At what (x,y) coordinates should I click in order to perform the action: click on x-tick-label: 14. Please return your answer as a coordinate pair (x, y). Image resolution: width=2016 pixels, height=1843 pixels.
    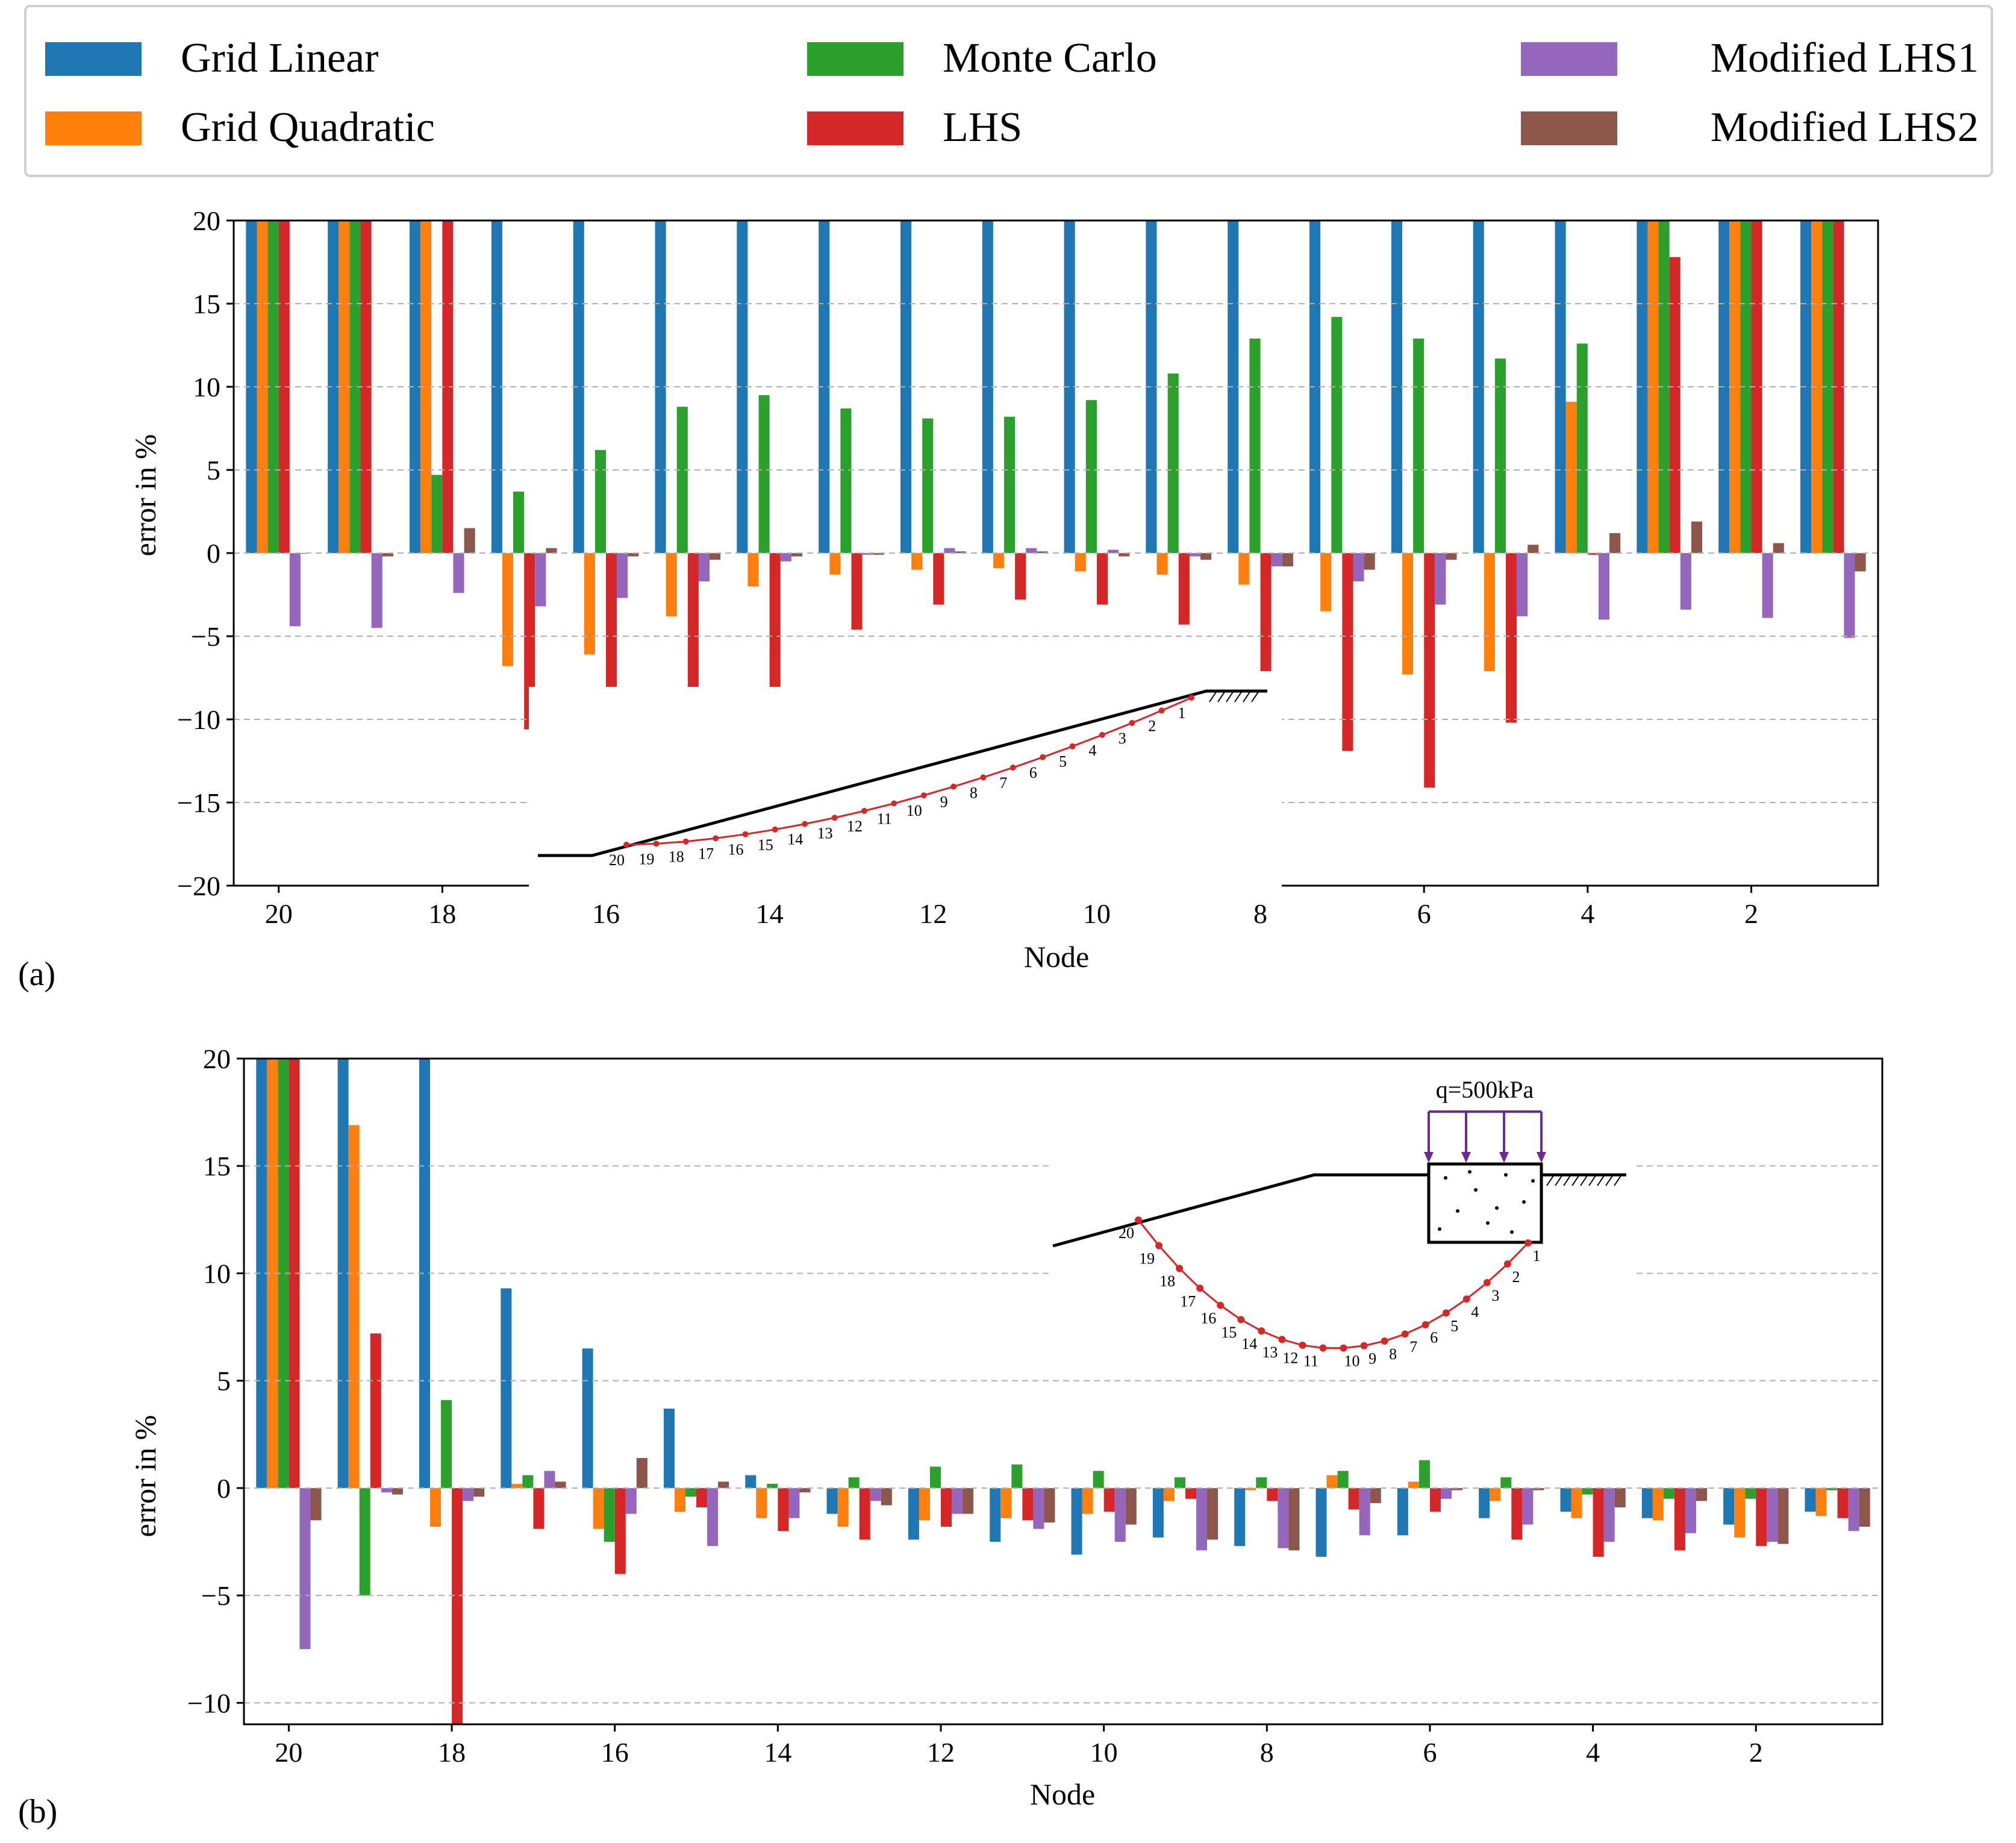
    Looking at the image, I should click on (770, 913).